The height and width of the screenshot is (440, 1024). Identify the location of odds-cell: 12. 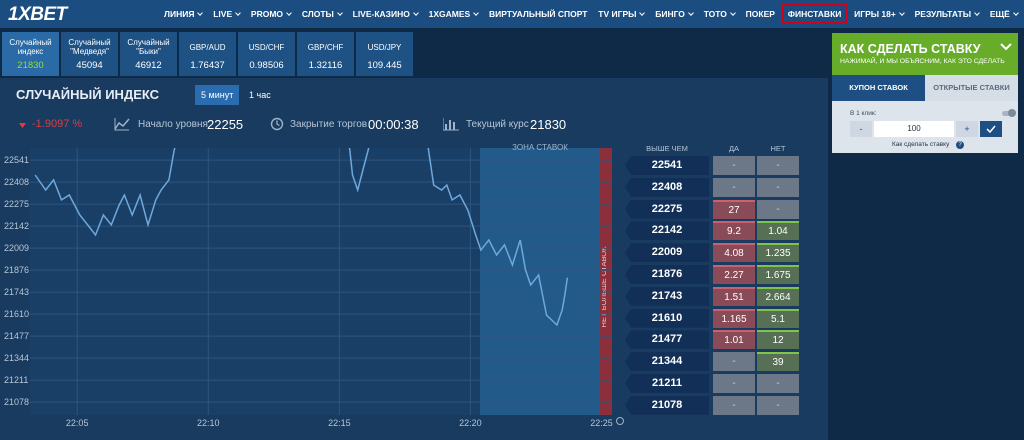
(778, 340).